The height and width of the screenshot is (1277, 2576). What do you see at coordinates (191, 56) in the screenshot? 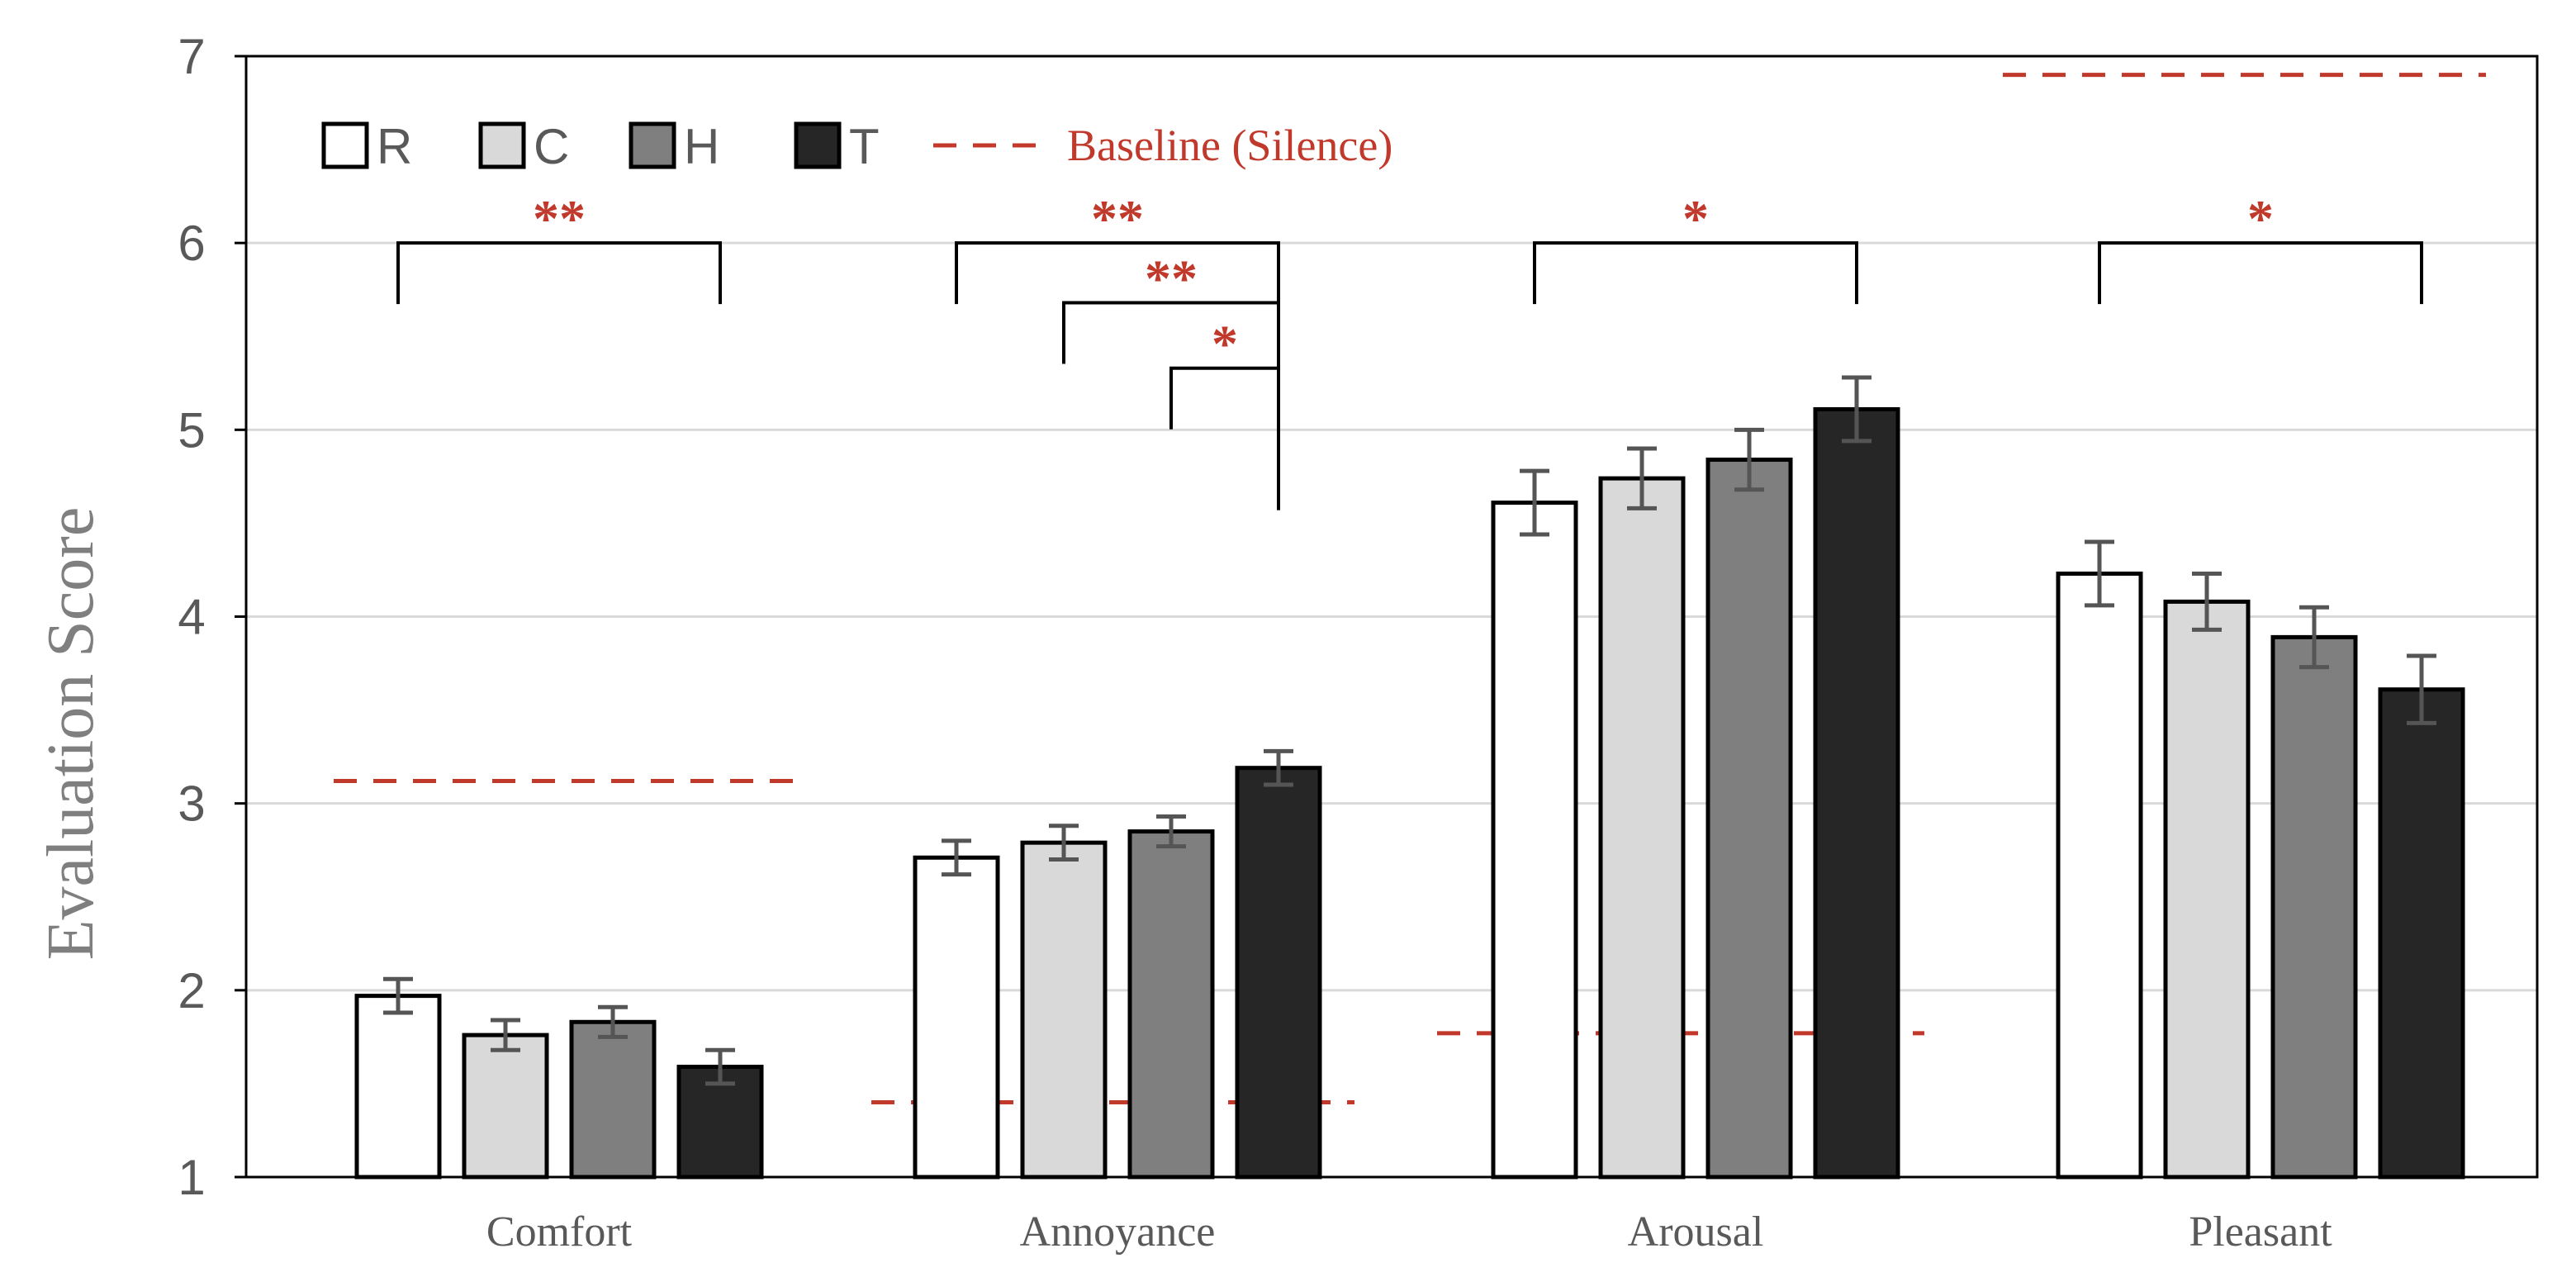
I see `y-tick-label: 7` at bounding box center [191, 56].